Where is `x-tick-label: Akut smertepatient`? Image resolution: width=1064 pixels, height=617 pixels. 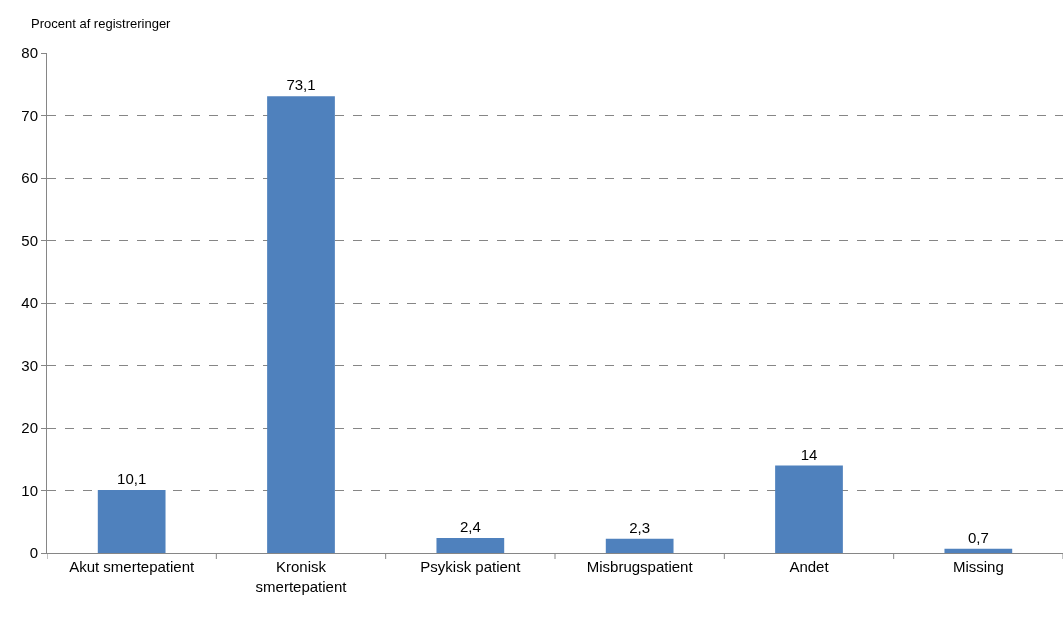 x-tick-label: Akut smertepatient is located at coordinates (132, 566).